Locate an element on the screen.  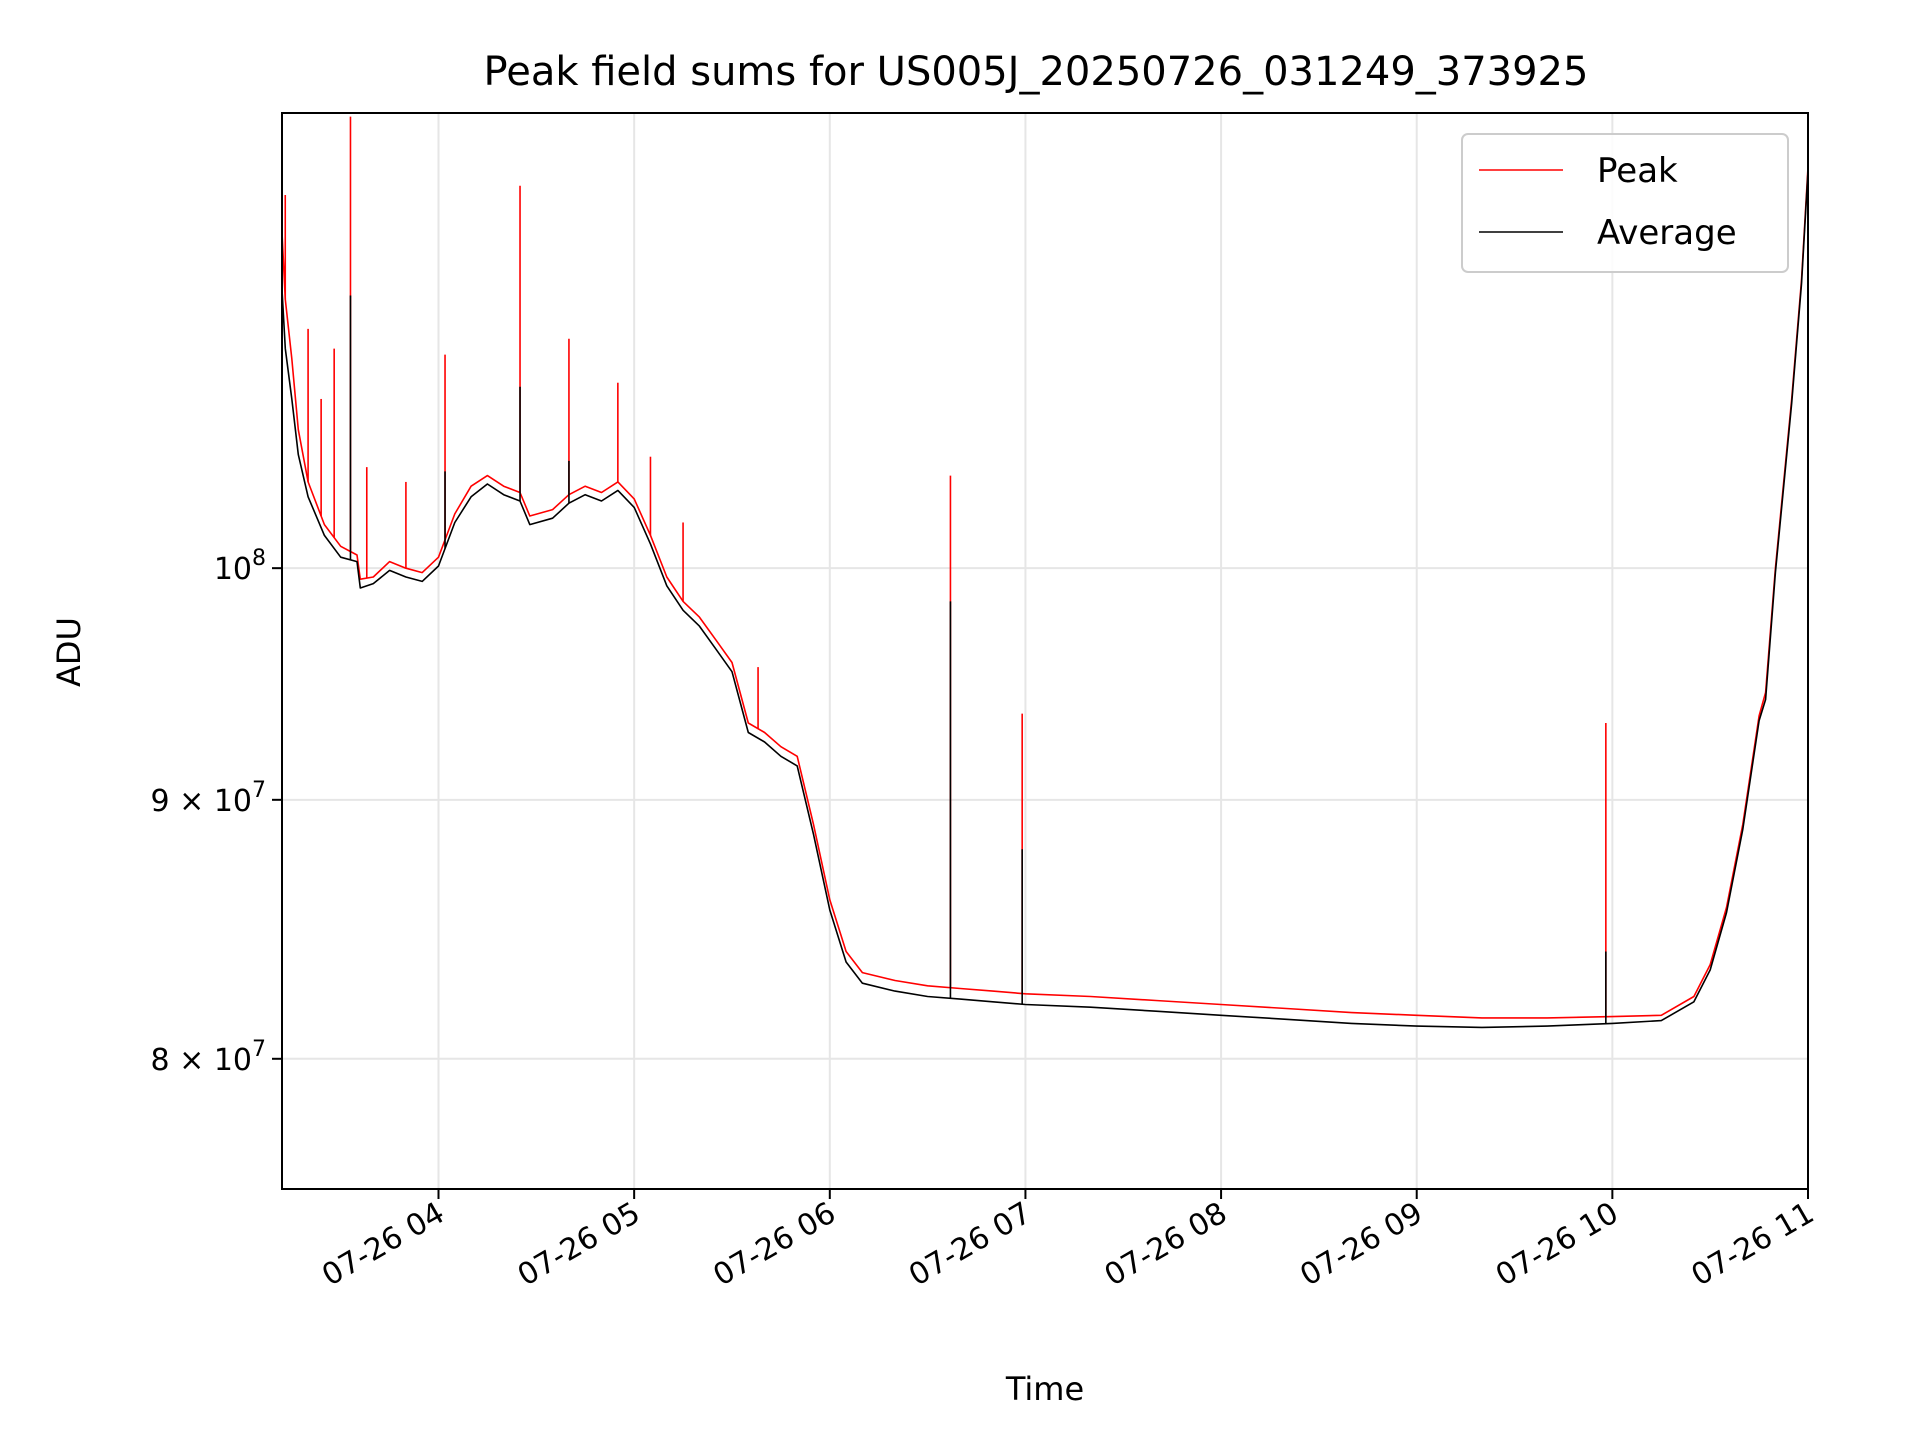
x-axis-label: Time is located at coordinates (1044, 1389).